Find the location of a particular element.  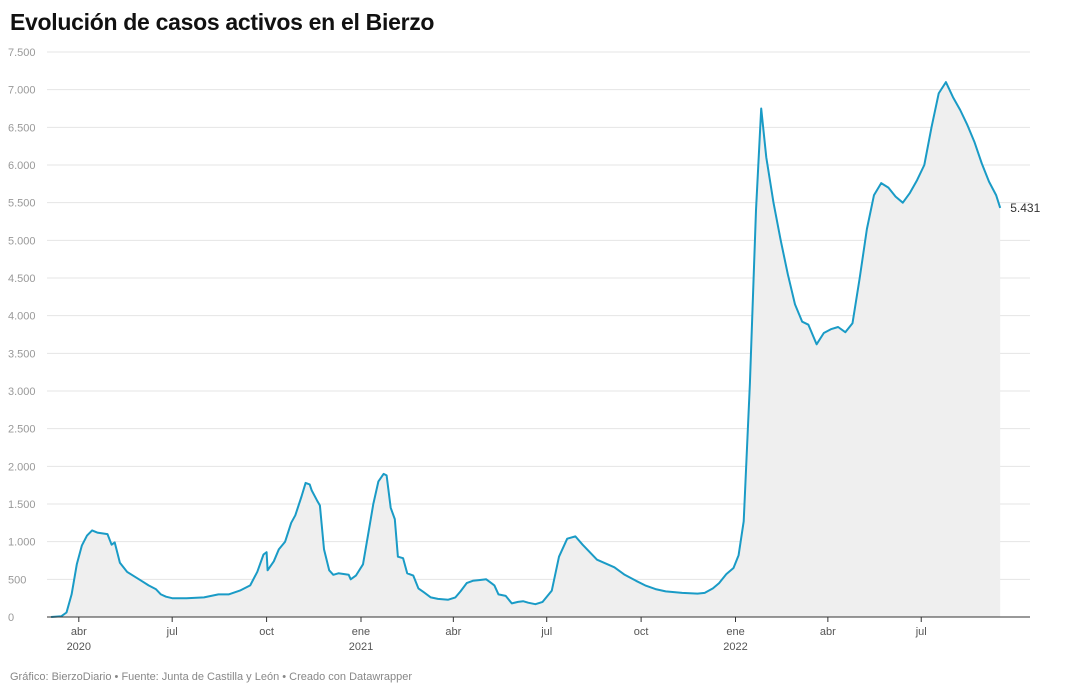

y-tick-label: 500 is located at coordinates (17, 580).